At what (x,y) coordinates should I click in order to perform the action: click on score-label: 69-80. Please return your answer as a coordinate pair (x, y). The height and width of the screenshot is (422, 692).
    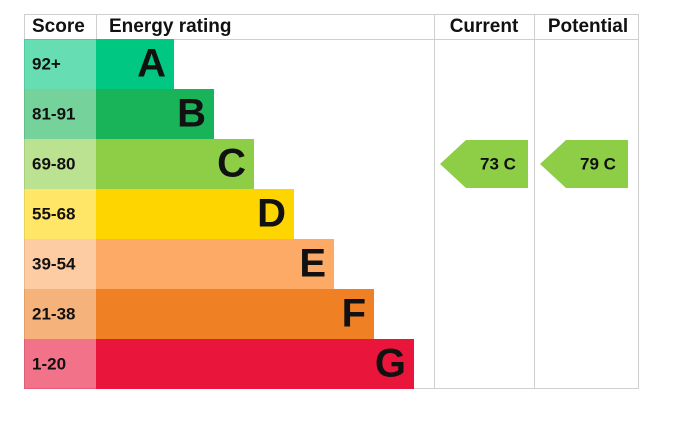
    Looking at the image, I should click on (53, 163).